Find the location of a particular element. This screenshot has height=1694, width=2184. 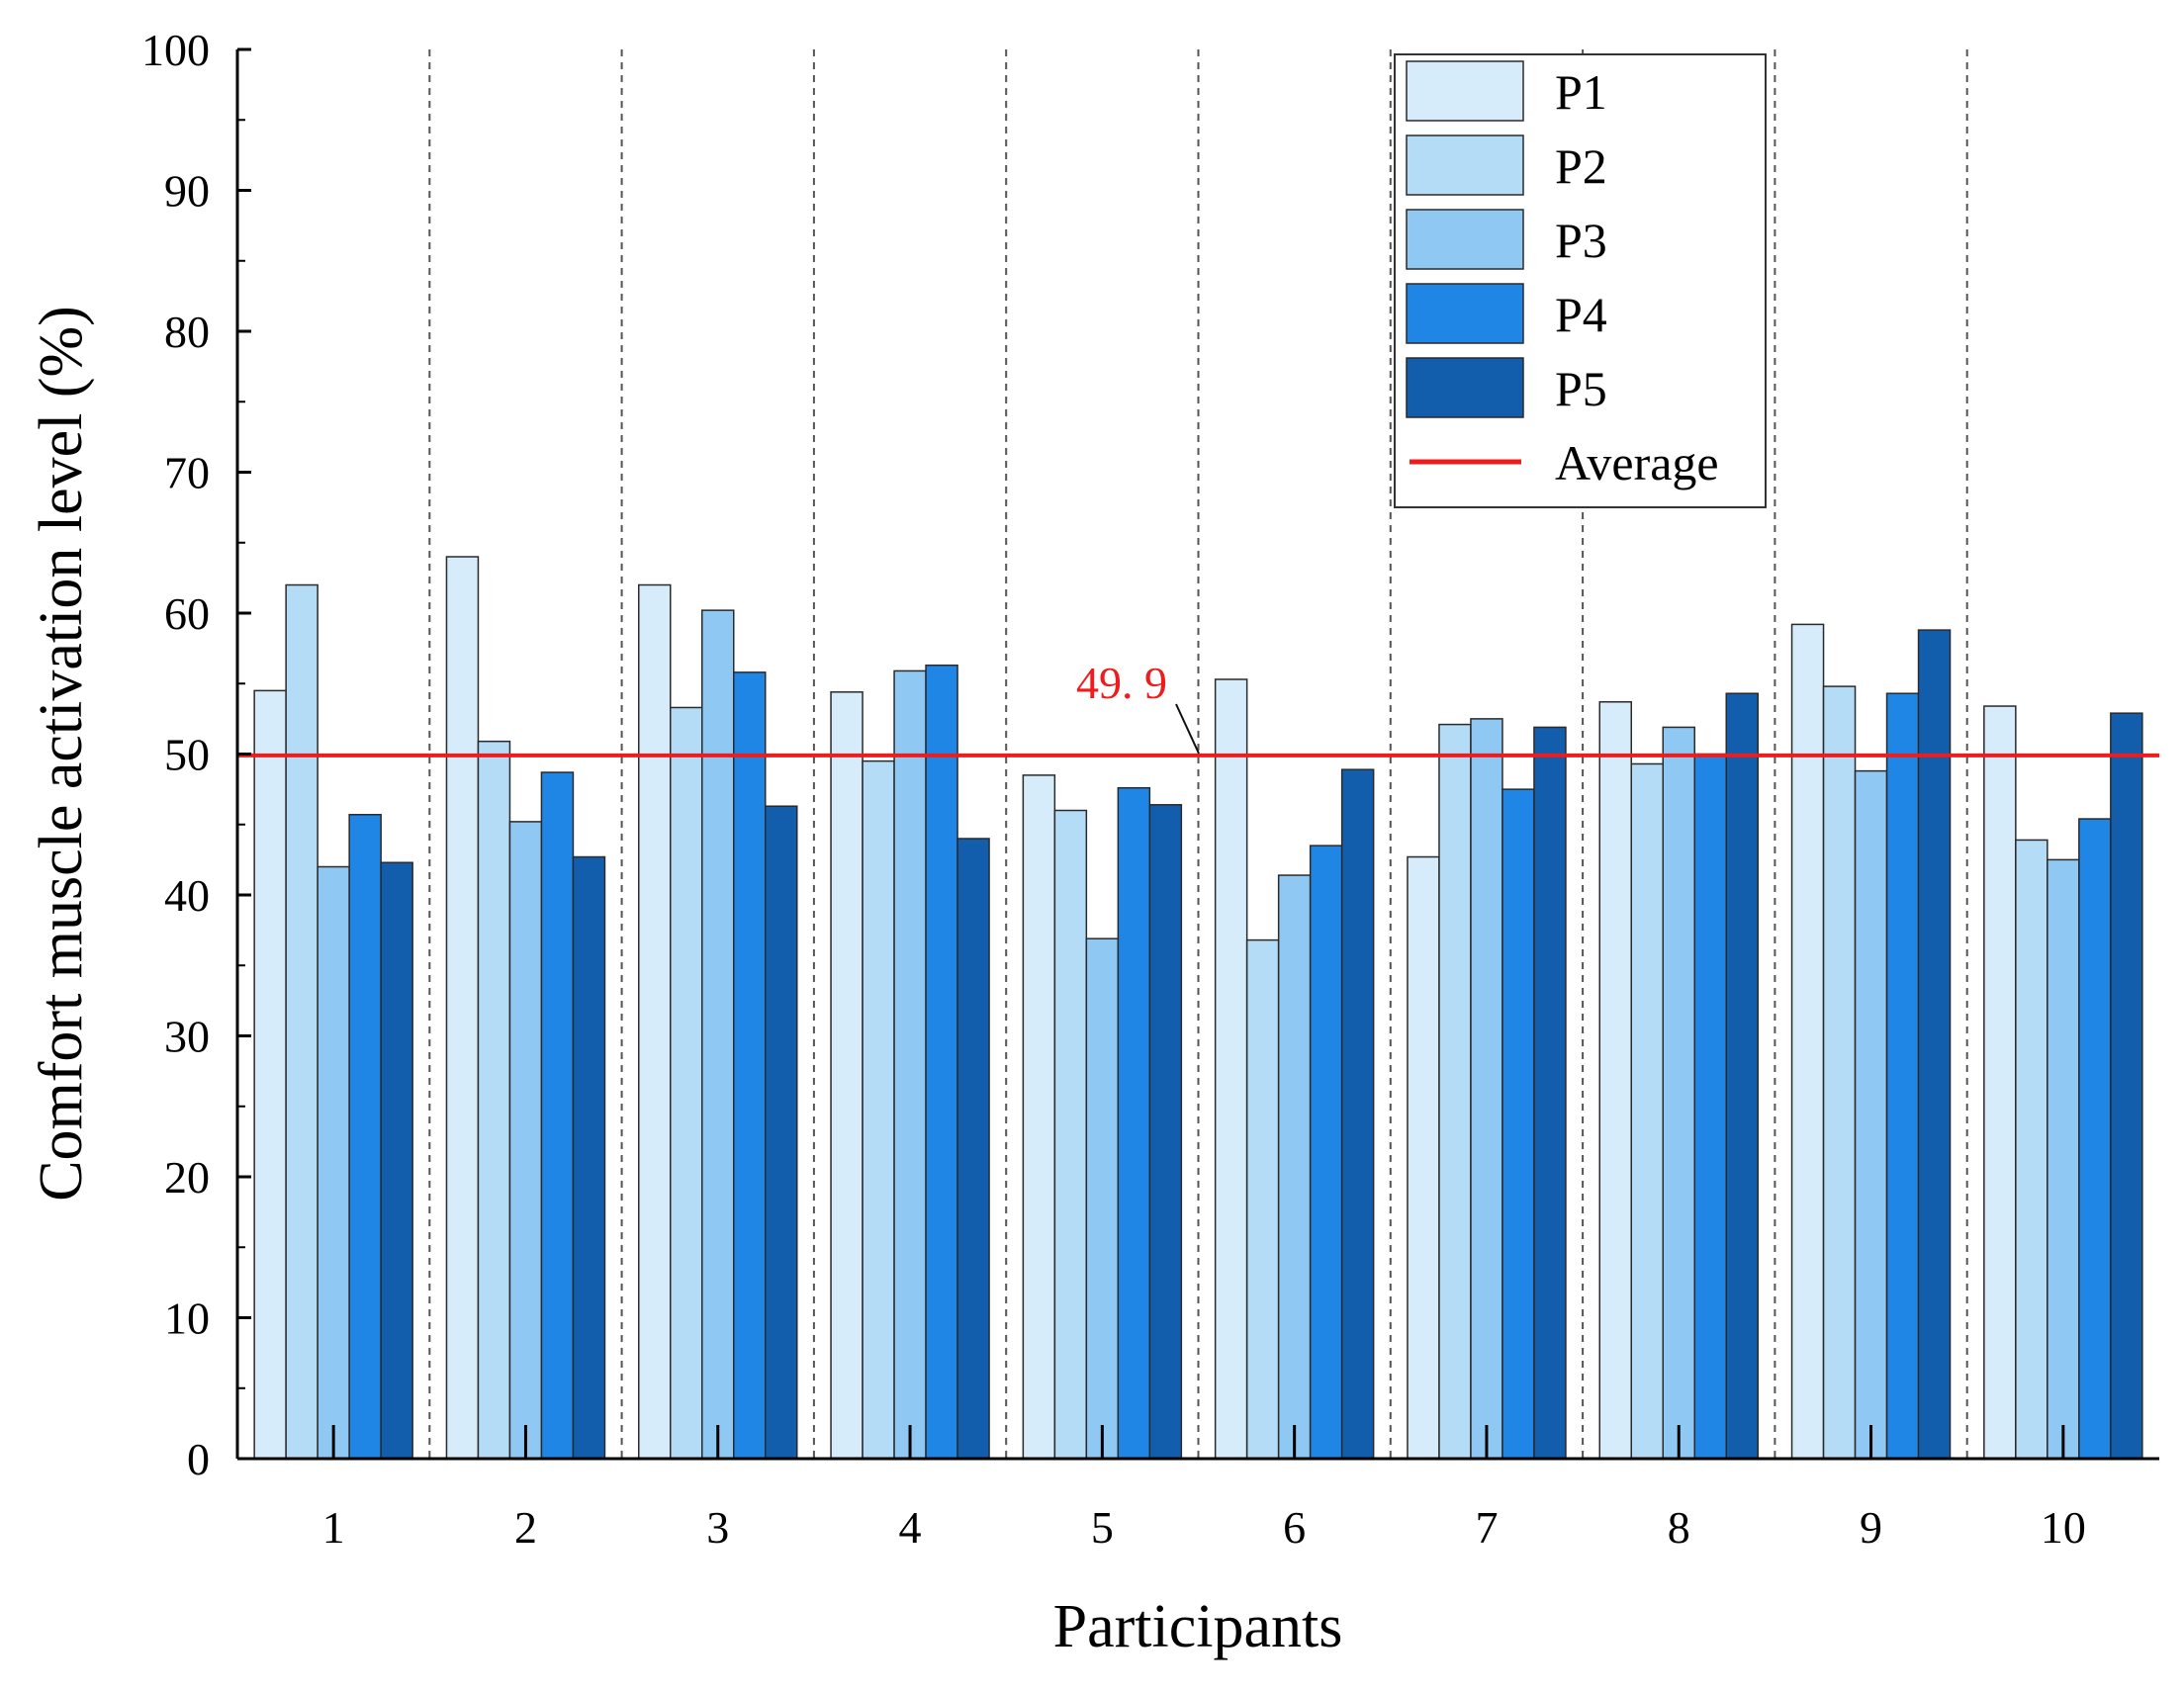

x-tick-label: 3 is located at coordinates (717, 1527).